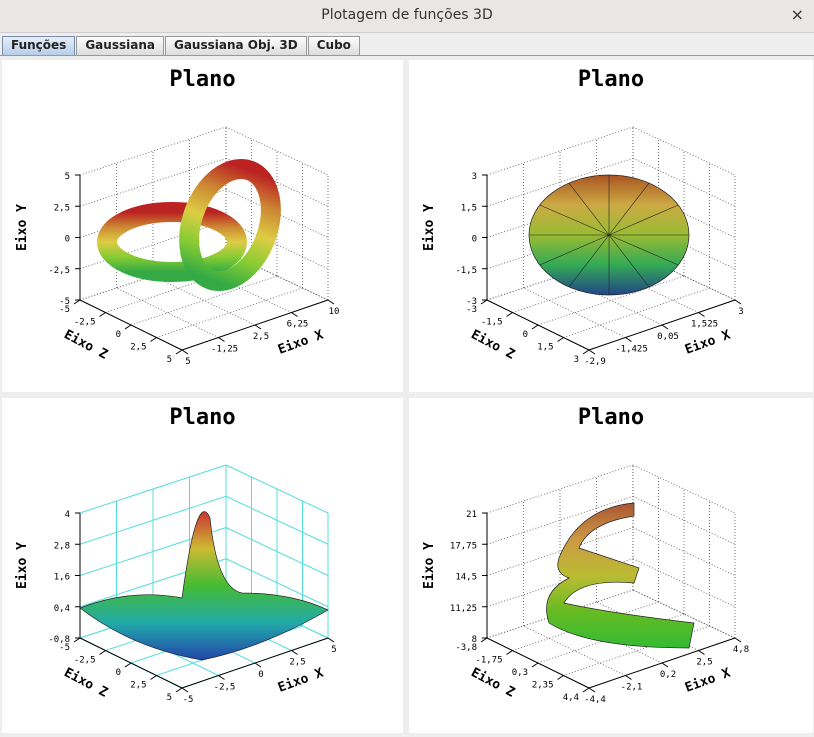 The image size is (814, 737). What do you see at coordinates (169, 698) in the screenshot?
I see `z-tick-label: 5` at bounding box center [169, 698].